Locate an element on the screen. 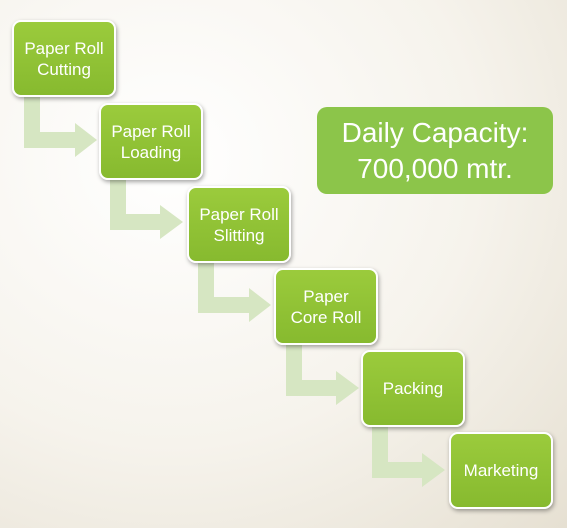 This screenshot has height=528, width=567. arrow-packing-to-marketing is located at coordinates (408, 457).